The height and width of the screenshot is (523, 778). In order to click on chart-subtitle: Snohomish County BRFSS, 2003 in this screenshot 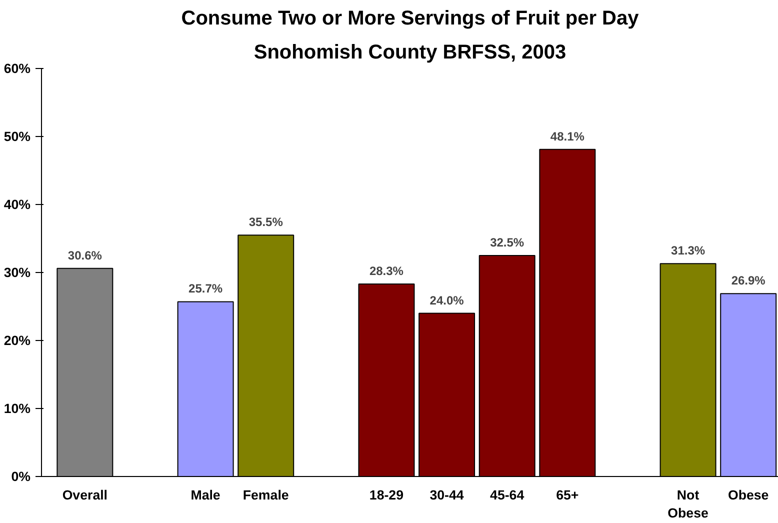, I will do `click(410, 53)`.